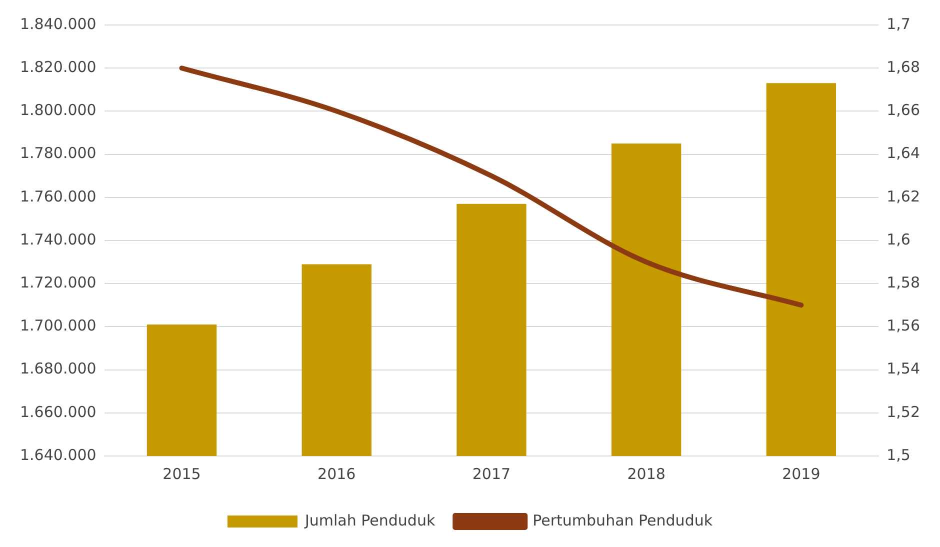 The height and width of the screenshot is (547, 940). Describe the element at coordinates (903, 196) in the screenshot. I see `y2-tick-label: 1,62` at that location.